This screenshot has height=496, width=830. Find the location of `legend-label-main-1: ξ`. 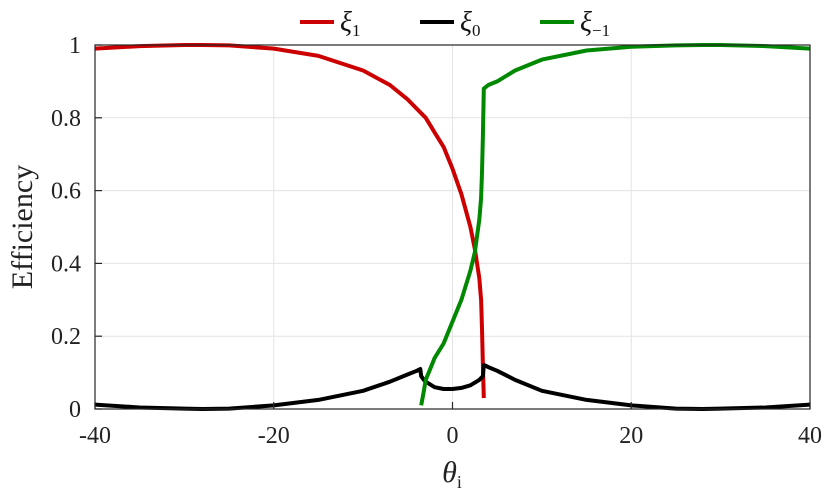

legend-label-main-1: ξ is located at coordinates (466, 22).